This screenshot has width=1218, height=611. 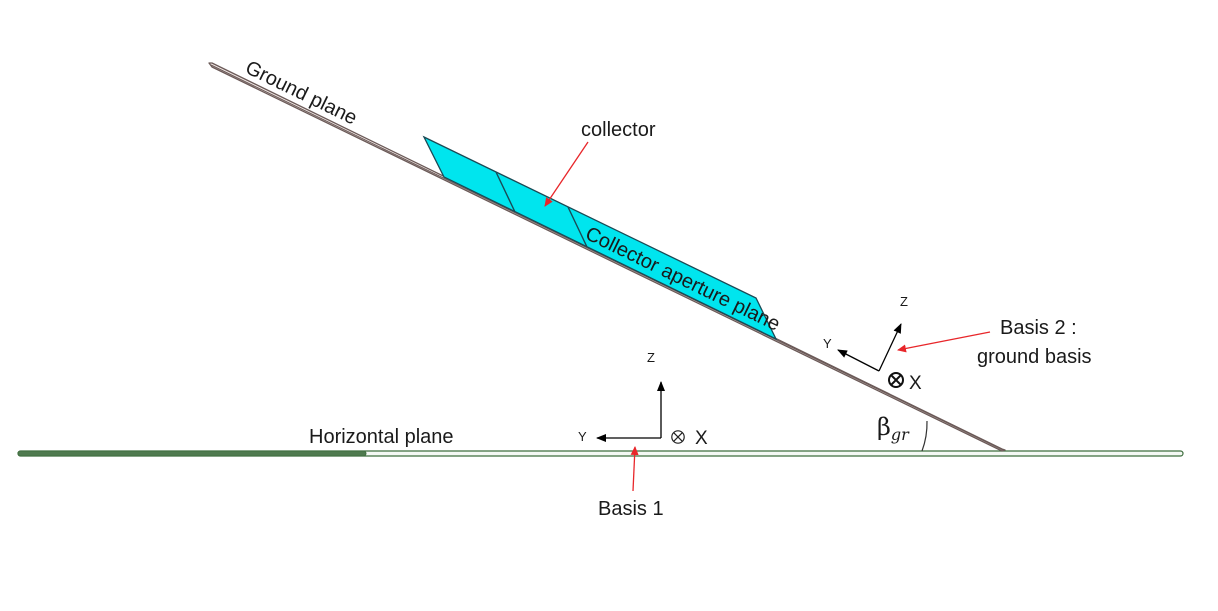 What do you see at coordinates (640, 412) in the screenshot?
I see `basis1-axes` at bounding box center [640, 412].